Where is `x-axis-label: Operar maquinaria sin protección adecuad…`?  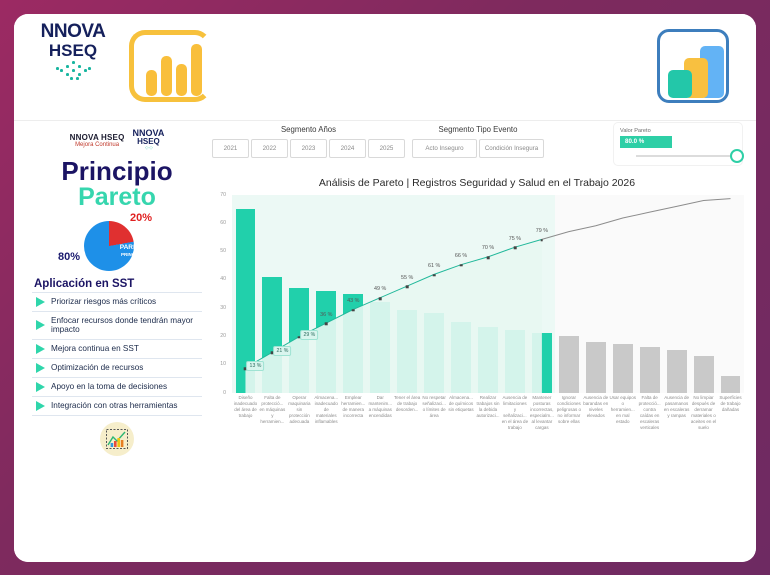
x-axis-label: Operar maquinaria sin protección adecuad… is located at coordinates (299, 409).